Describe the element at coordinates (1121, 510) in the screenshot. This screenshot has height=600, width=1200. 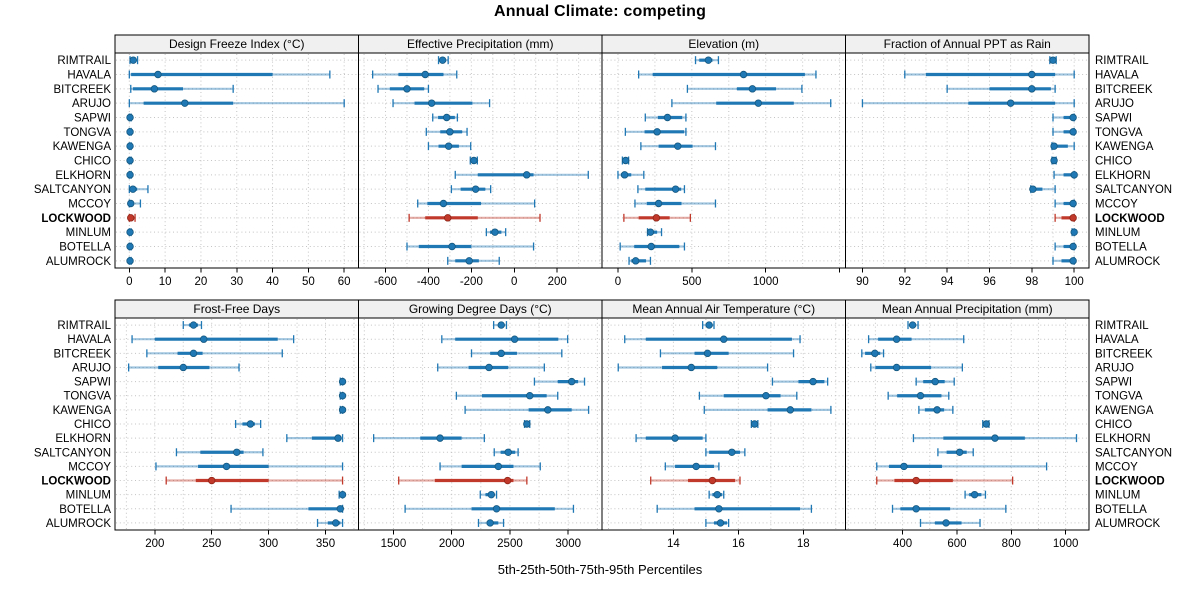
I see `site-label-right: BOTELLA` at that location.